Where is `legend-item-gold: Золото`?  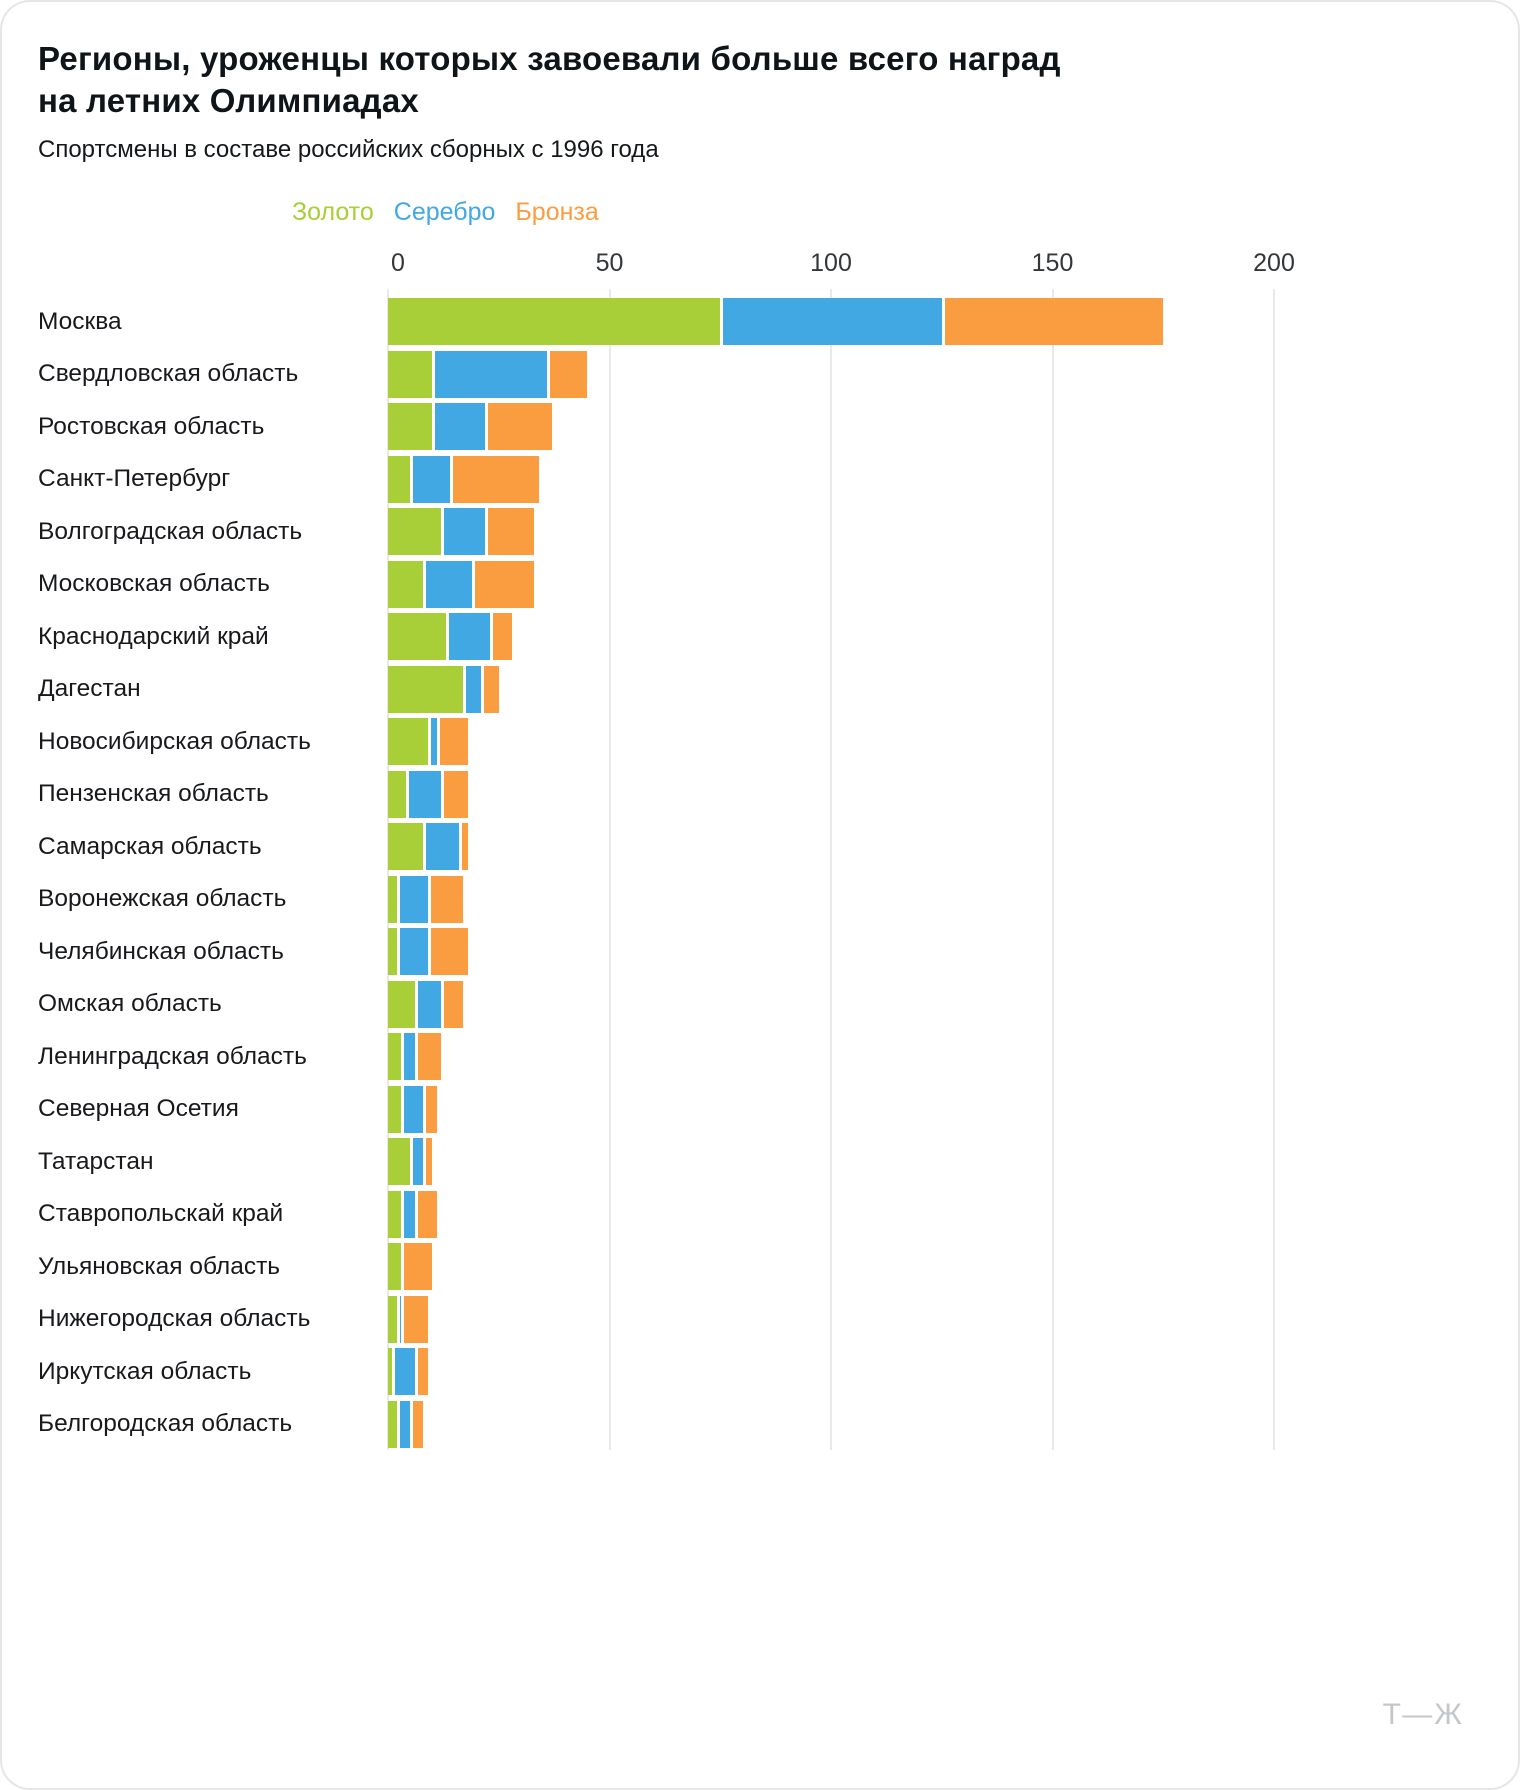 legend-item-gold: Золото is located at coordinates (333, 212).